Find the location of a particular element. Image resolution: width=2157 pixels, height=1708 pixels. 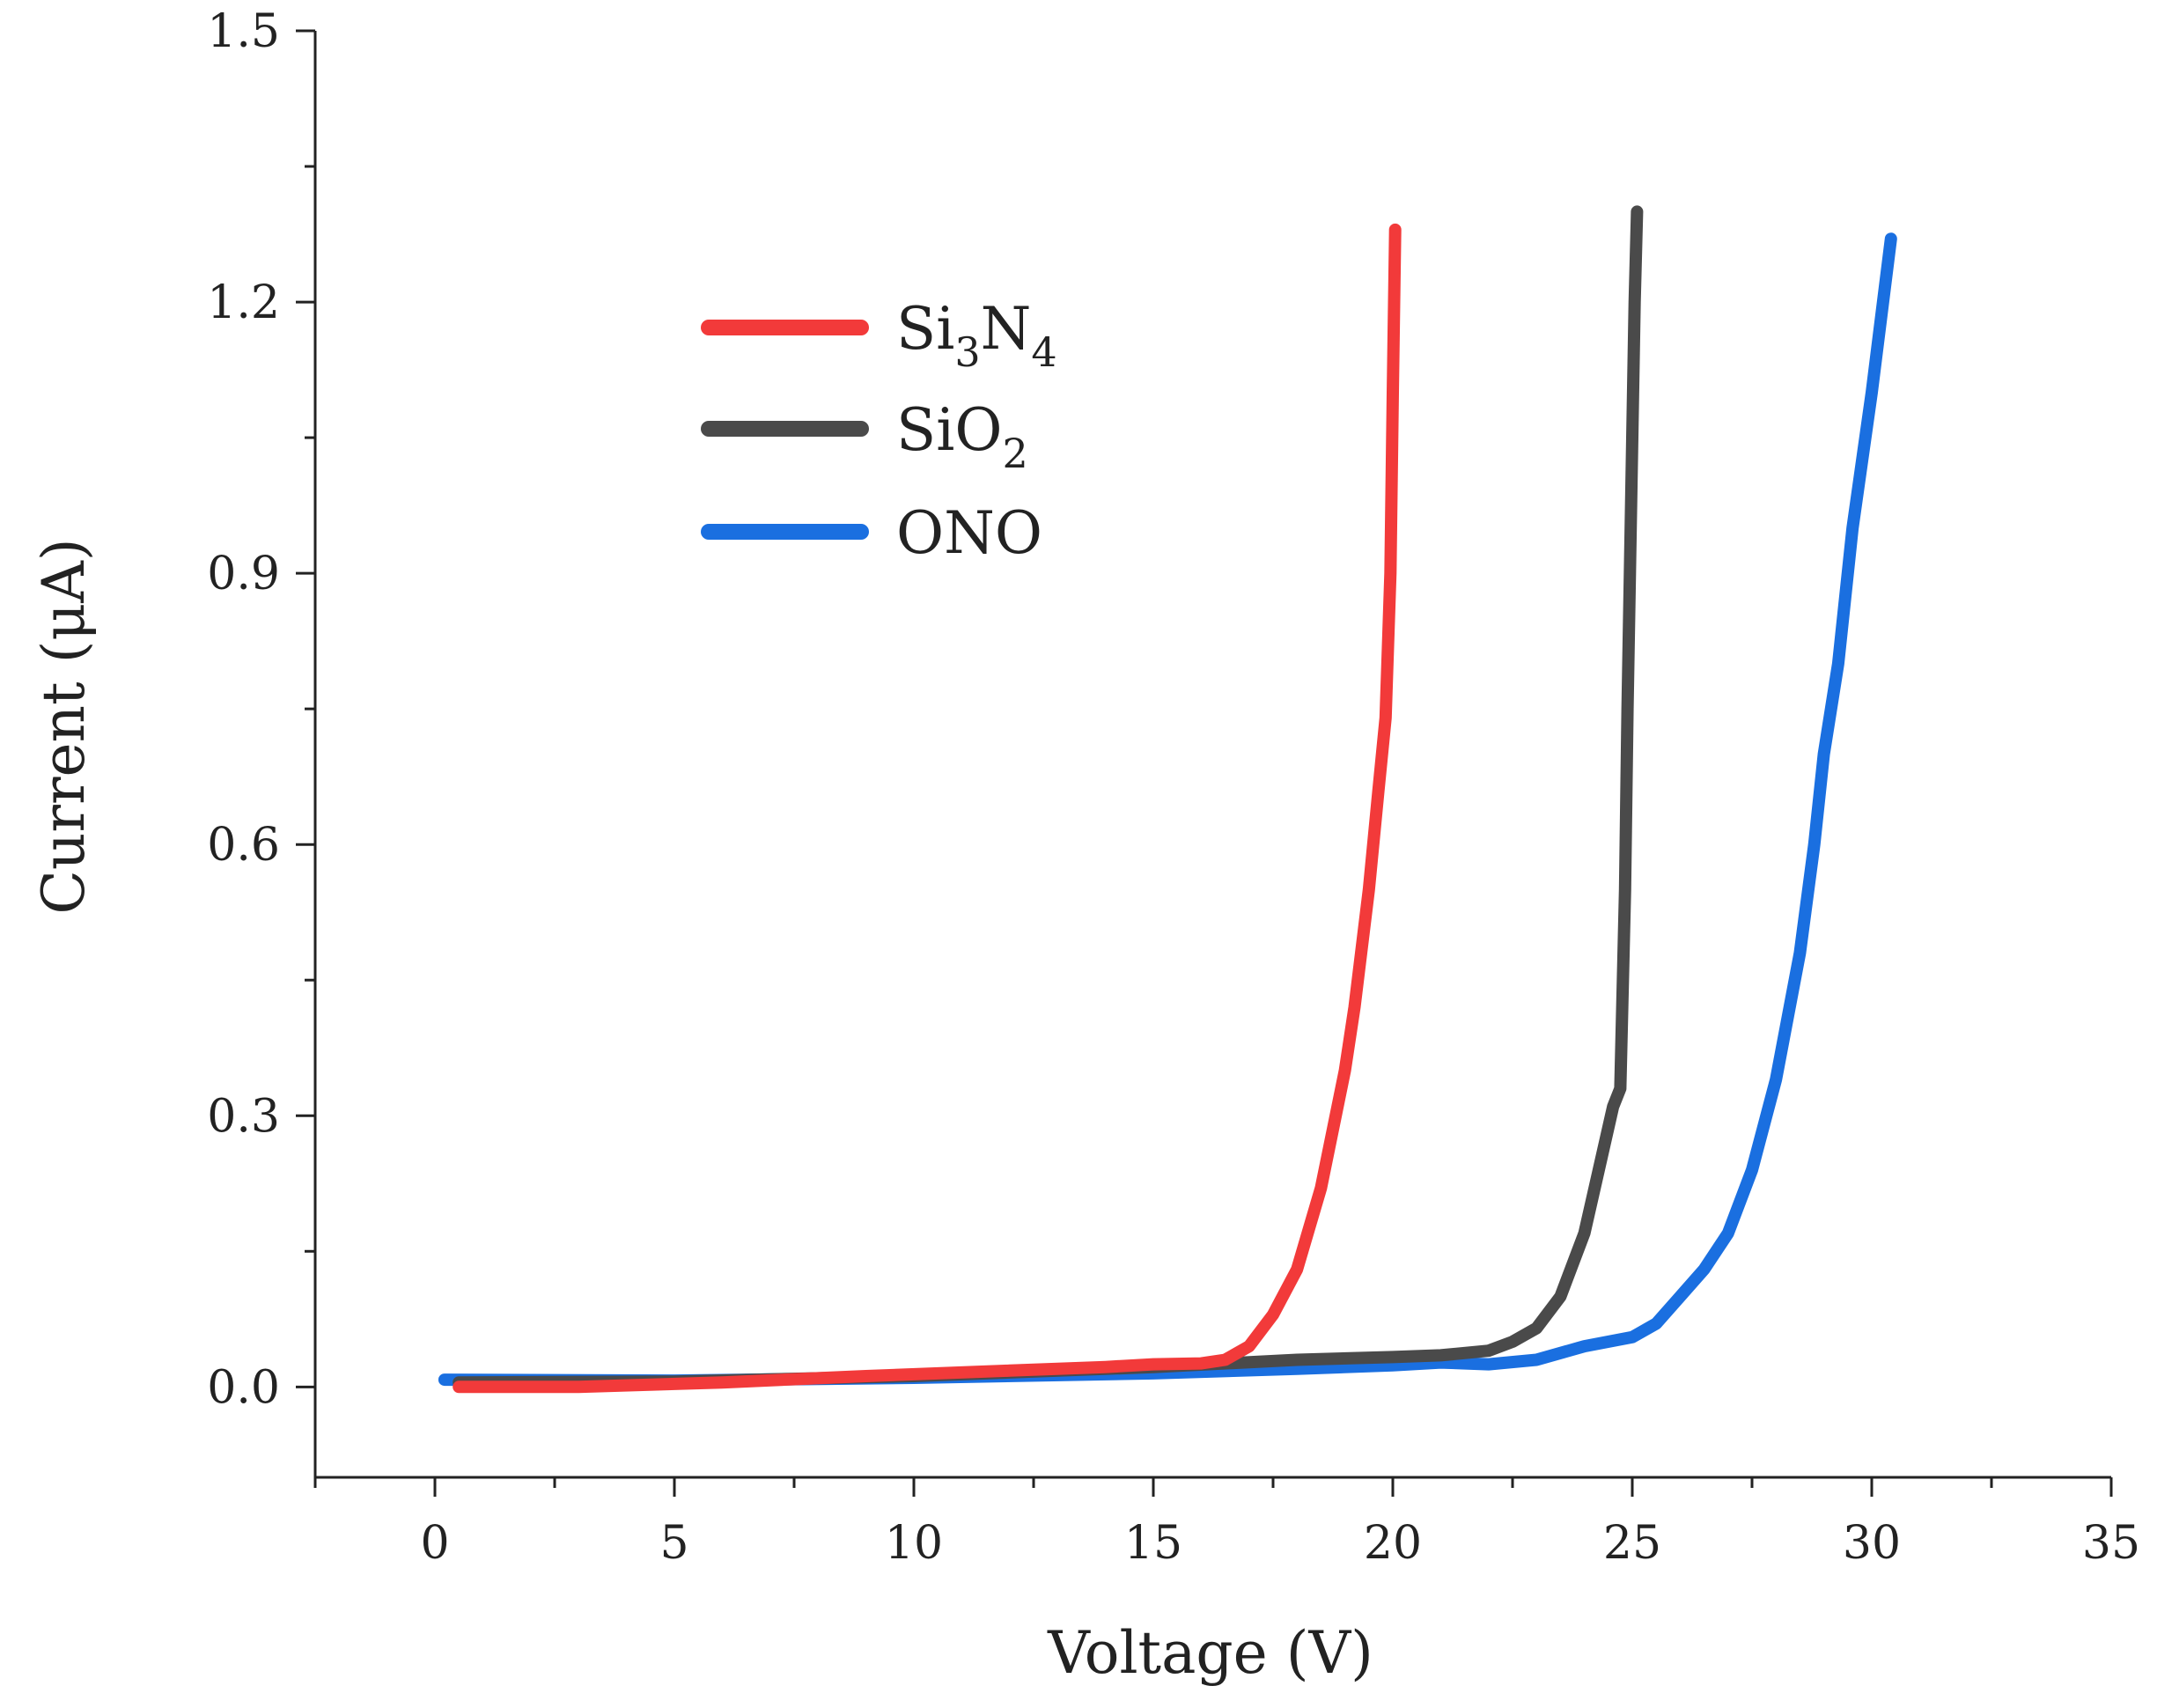

y-tick-label: 0.6 is located at coordinates (244, 845).